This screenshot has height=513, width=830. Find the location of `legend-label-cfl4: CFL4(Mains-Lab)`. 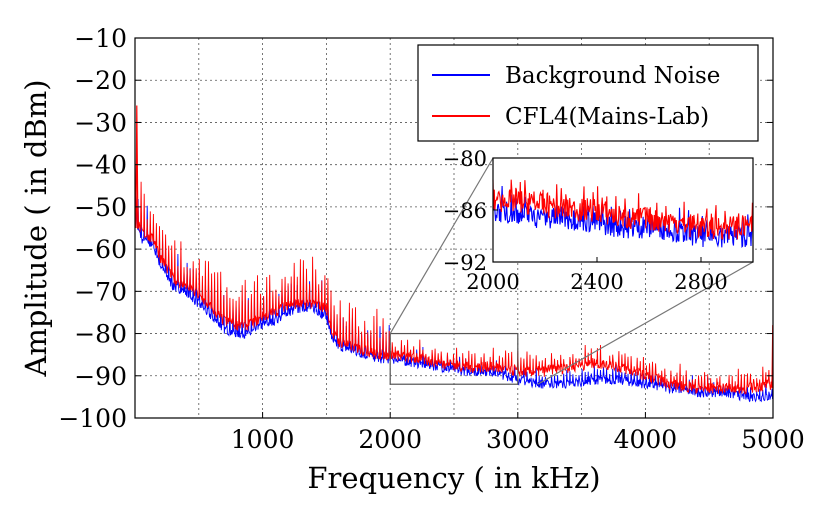

legend-label-cfl4: CFL4(Mains-Lab) is located at coordinates (607, 117).